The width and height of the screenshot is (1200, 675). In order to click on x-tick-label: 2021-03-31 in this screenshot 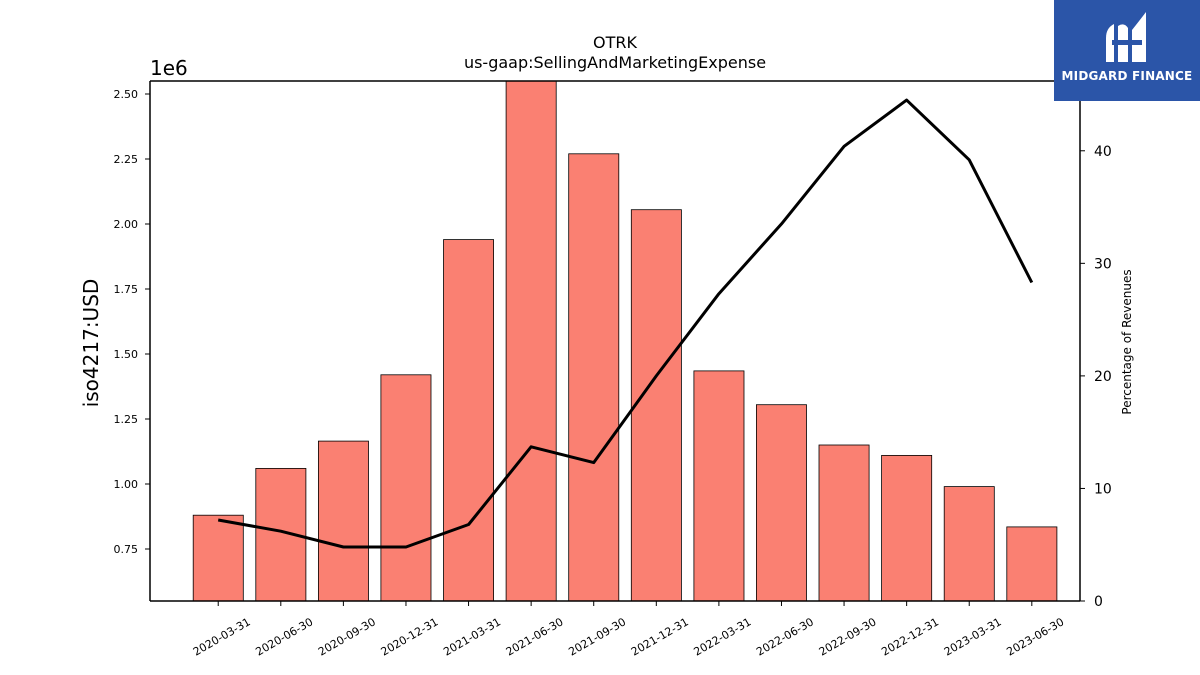, I will do `click(472, 636)`.